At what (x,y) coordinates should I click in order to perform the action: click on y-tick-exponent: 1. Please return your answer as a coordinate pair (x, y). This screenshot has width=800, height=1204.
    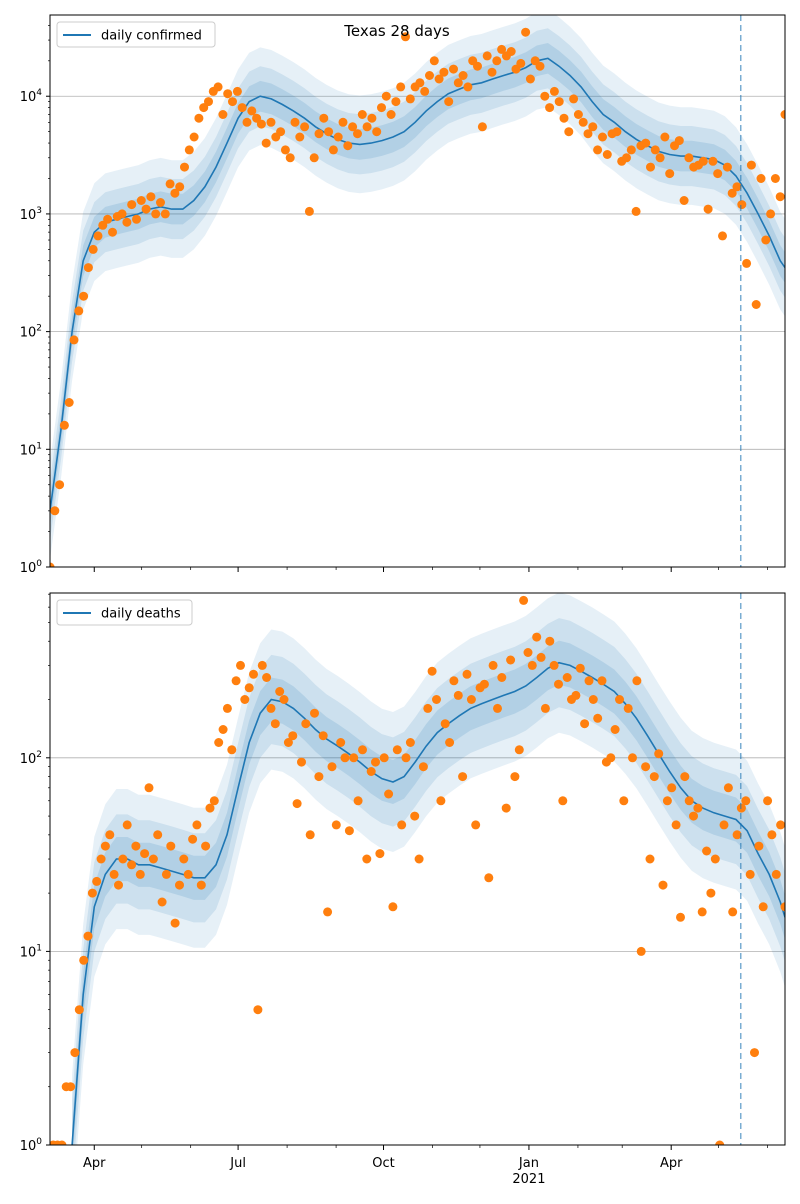
    Looking at the image, I should click on (39, 446).